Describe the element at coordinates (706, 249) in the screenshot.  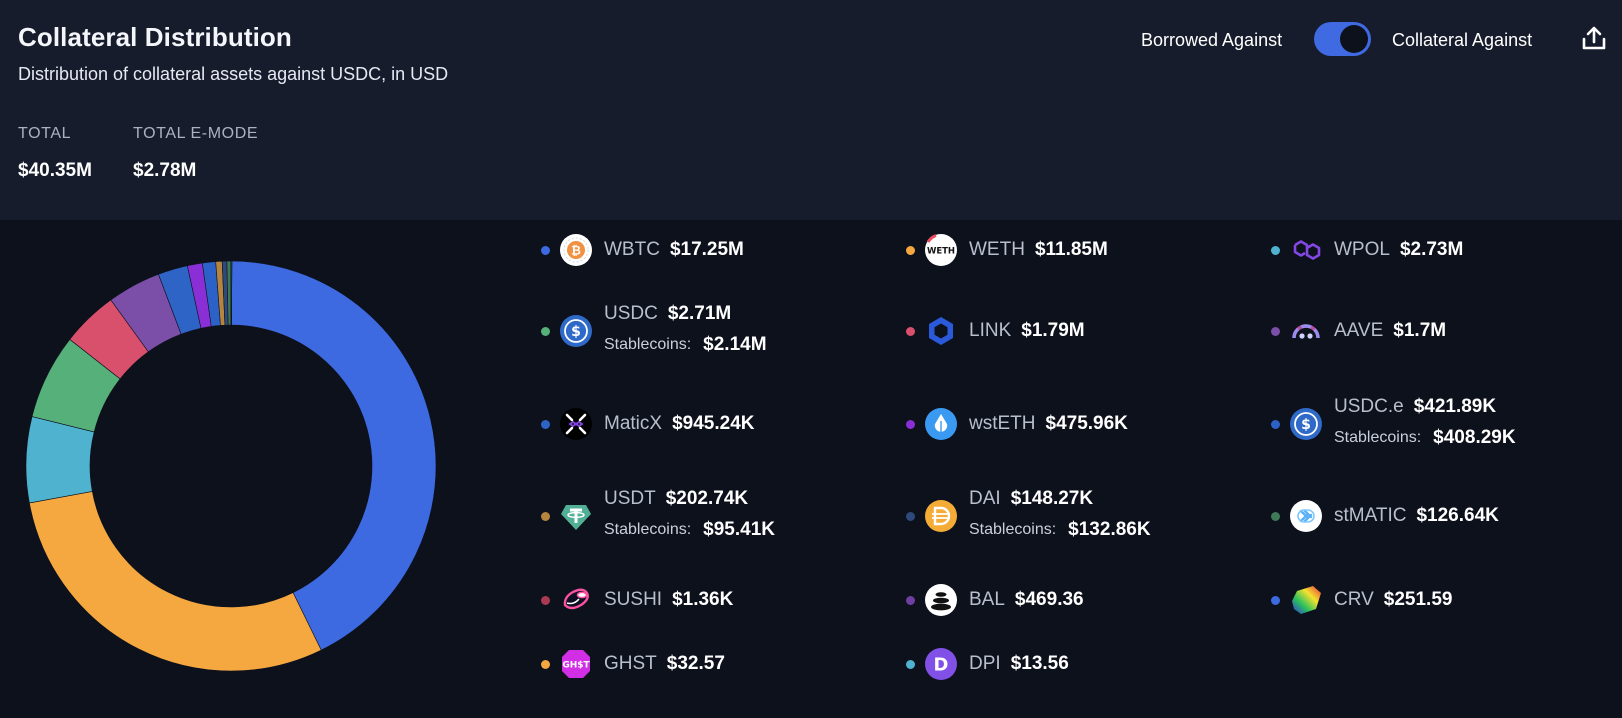
I see `legend-asset-value: $17.25M` at that location.